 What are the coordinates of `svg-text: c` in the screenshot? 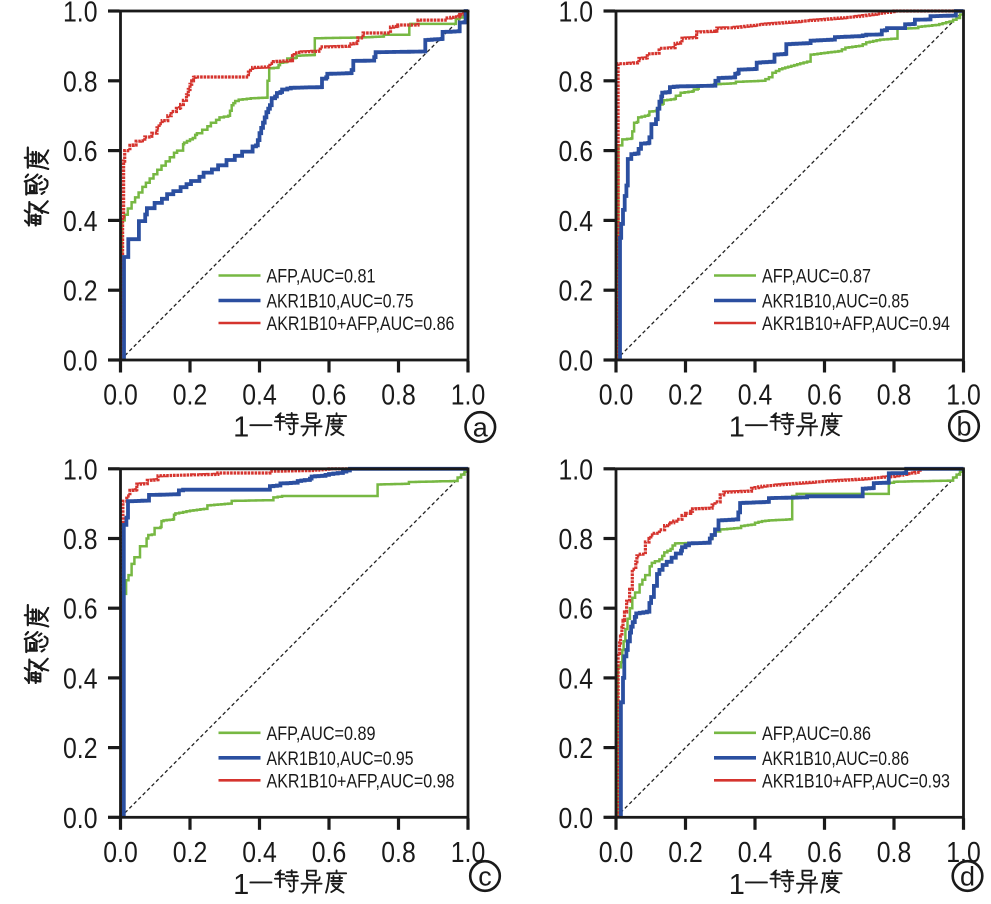 It's located at (485, 877).